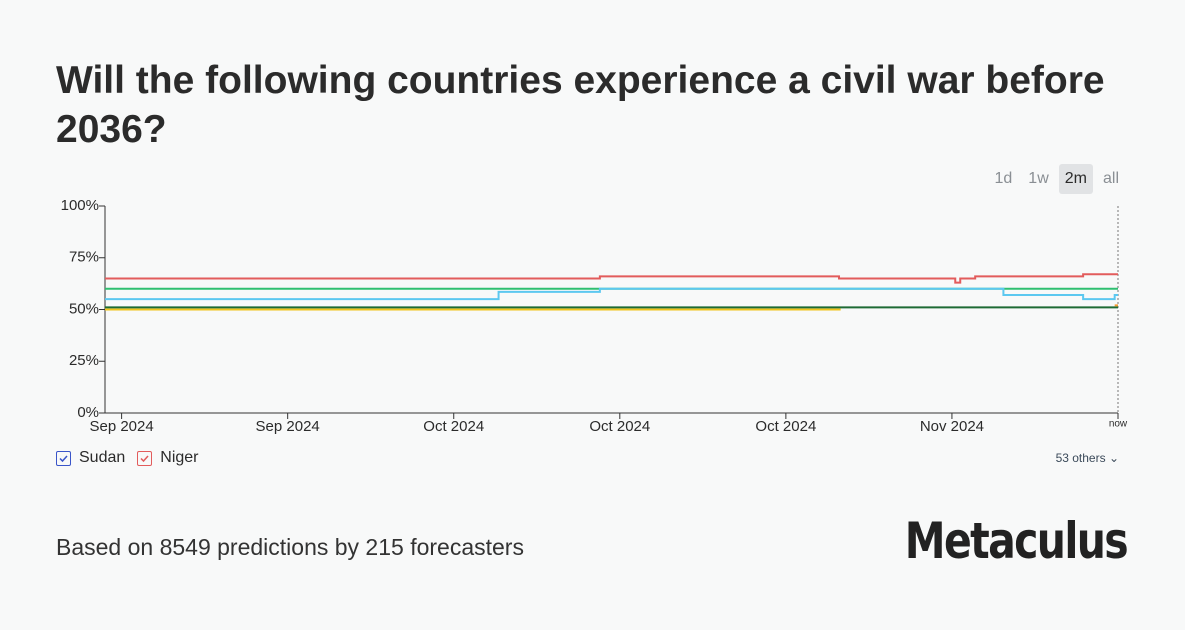 The image size is (1185, 630). What do you see at coordinates (1080, 458) in the screenshot?
I see `others-label: 53 others` at bounding box center [1080, 458].